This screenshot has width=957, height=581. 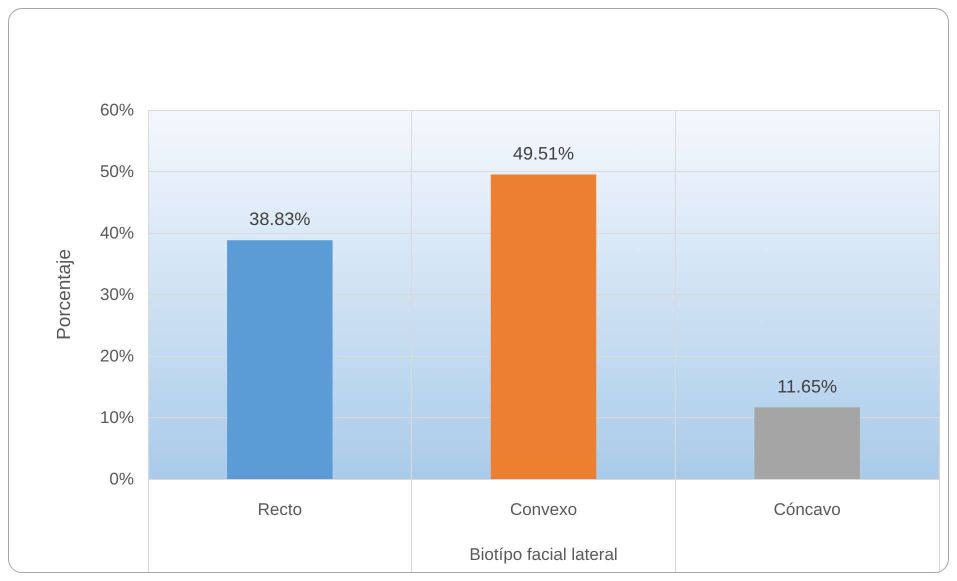 I want to click on y-tick-label: 60%, so click(x=117, y=110).